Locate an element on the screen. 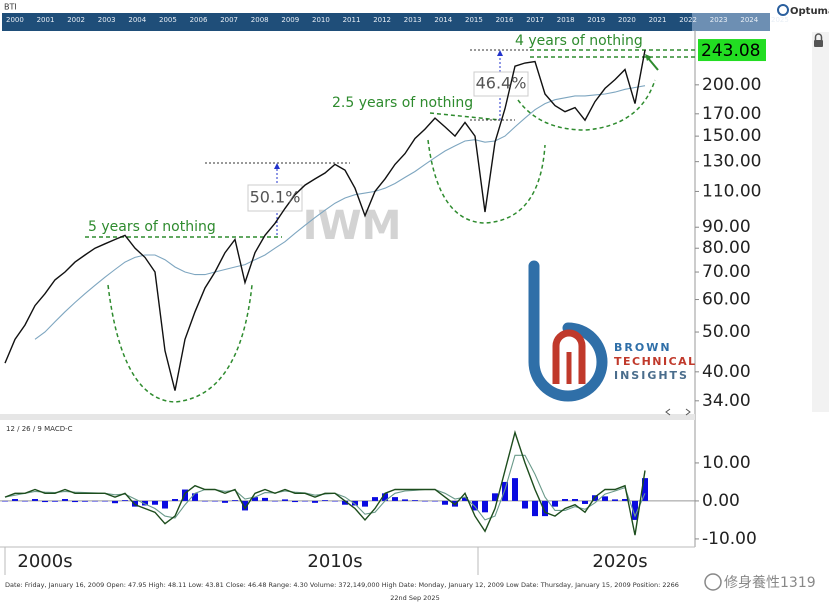  range-line is located at coordinates (465, 116).